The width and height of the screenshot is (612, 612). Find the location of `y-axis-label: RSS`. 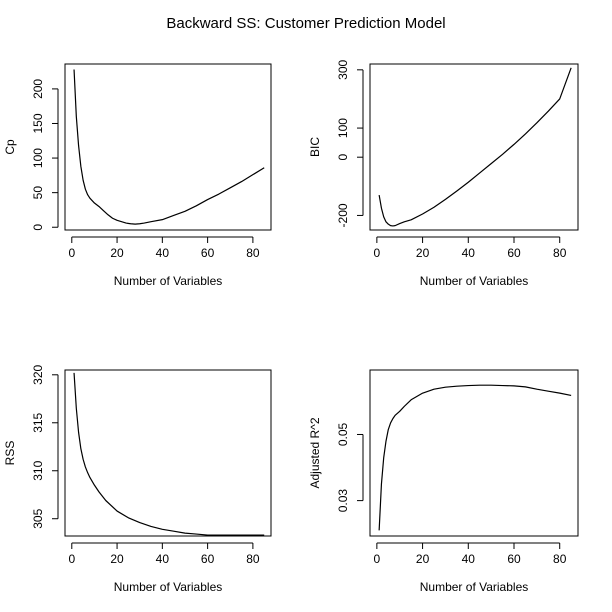

y-axis-label: RSS is located at coordinates (10, 453).